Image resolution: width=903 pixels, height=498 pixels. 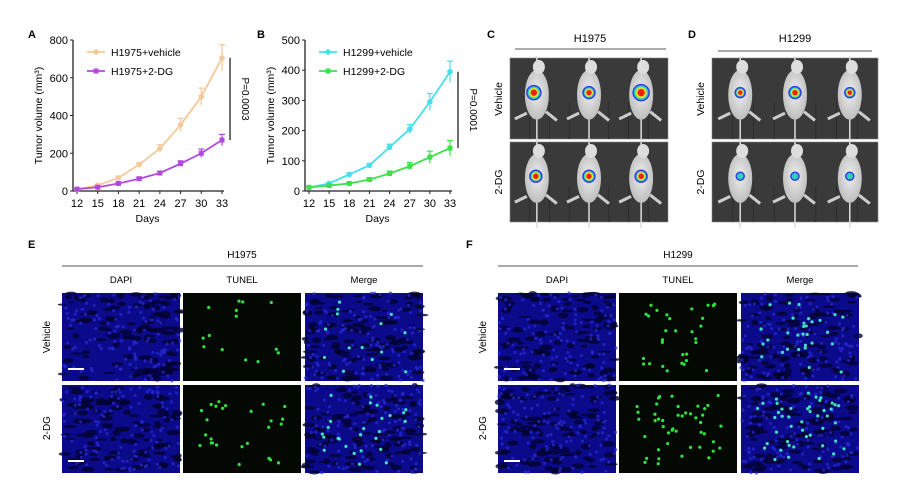 What do you see at coordinates (589, 142) in the screenshot?
I see `panel-c-bioluminescence-images` at bounding box center [589, 142].